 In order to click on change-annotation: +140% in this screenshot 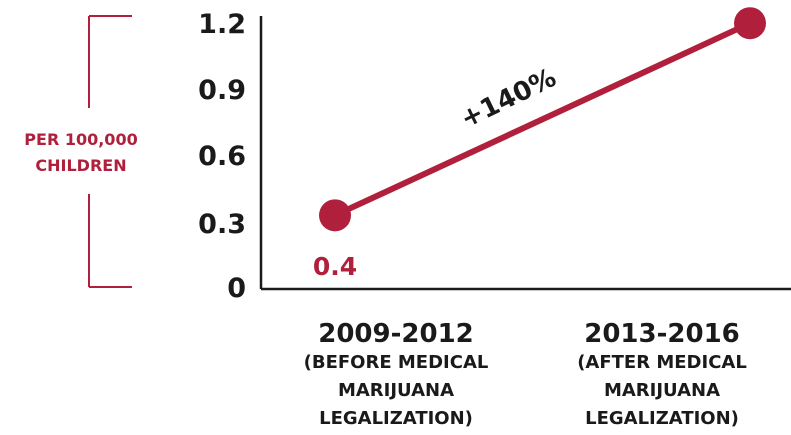, I will do `click(508, 99)`.